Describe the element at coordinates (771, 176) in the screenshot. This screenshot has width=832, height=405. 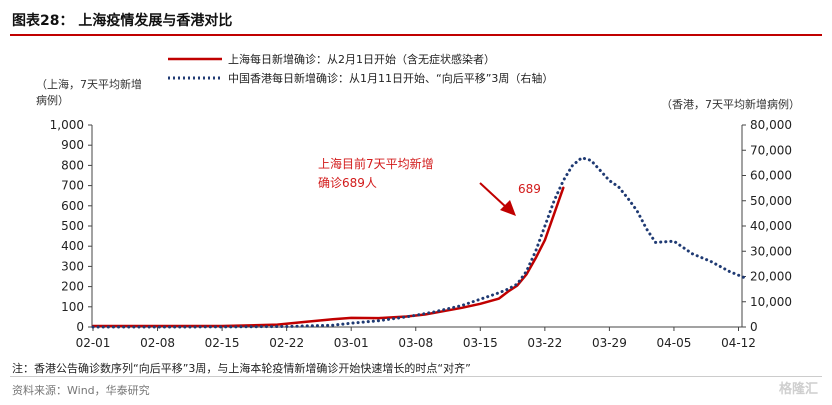
I see `right-tick-label: 60,000` at that location.